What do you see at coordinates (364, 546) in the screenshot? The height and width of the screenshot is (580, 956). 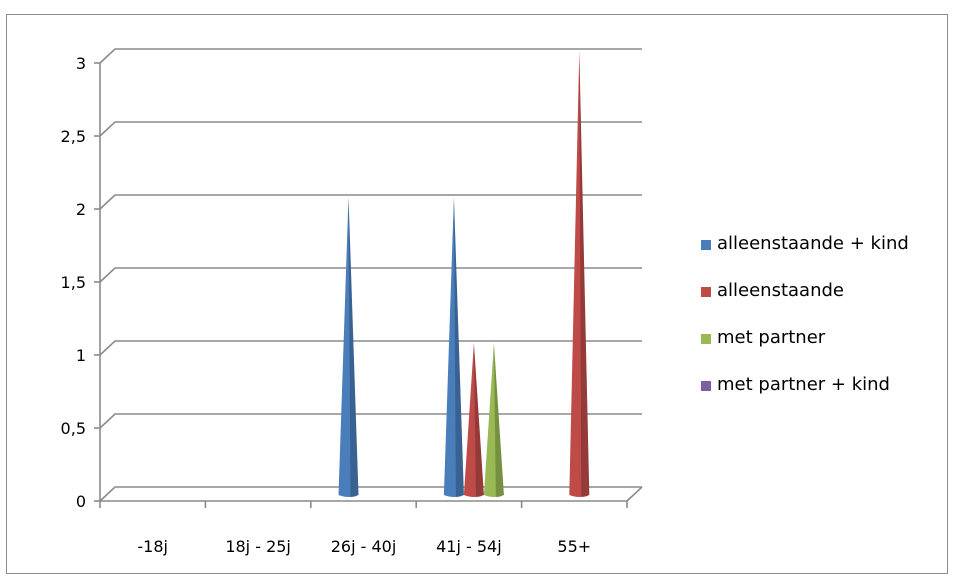 I see `x-tick-label: 26j - 40j` at bounding box center [364, 546].